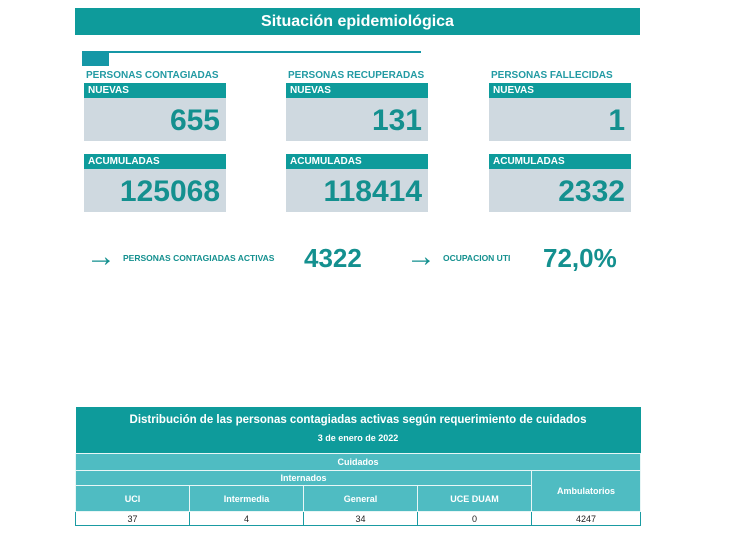  I want to click on new-value: 1, so click(560, 119).